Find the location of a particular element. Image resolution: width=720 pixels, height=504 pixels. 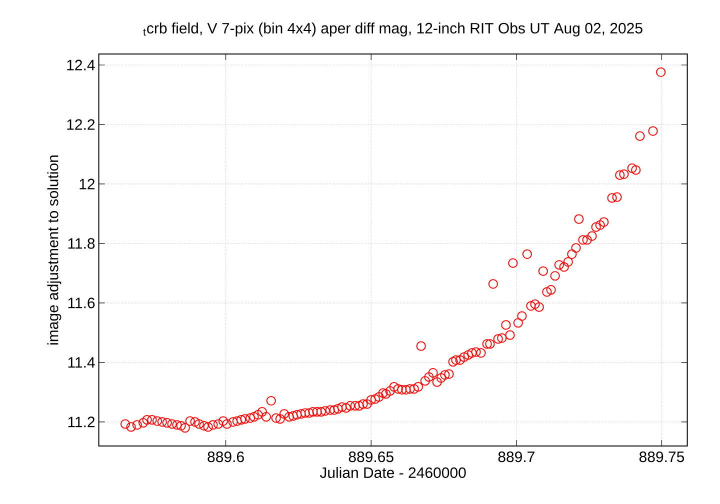

x-tick-label: 889.6 is located at coordinates (226, 457).